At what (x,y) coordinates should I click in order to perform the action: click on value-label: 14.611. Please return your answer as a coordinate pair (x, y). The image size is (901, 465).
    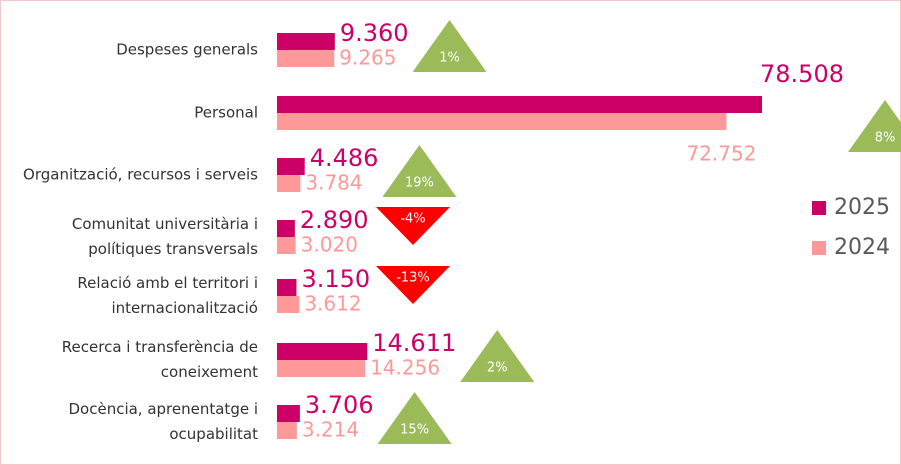
    Looking at the image, I should click on (414, 343).